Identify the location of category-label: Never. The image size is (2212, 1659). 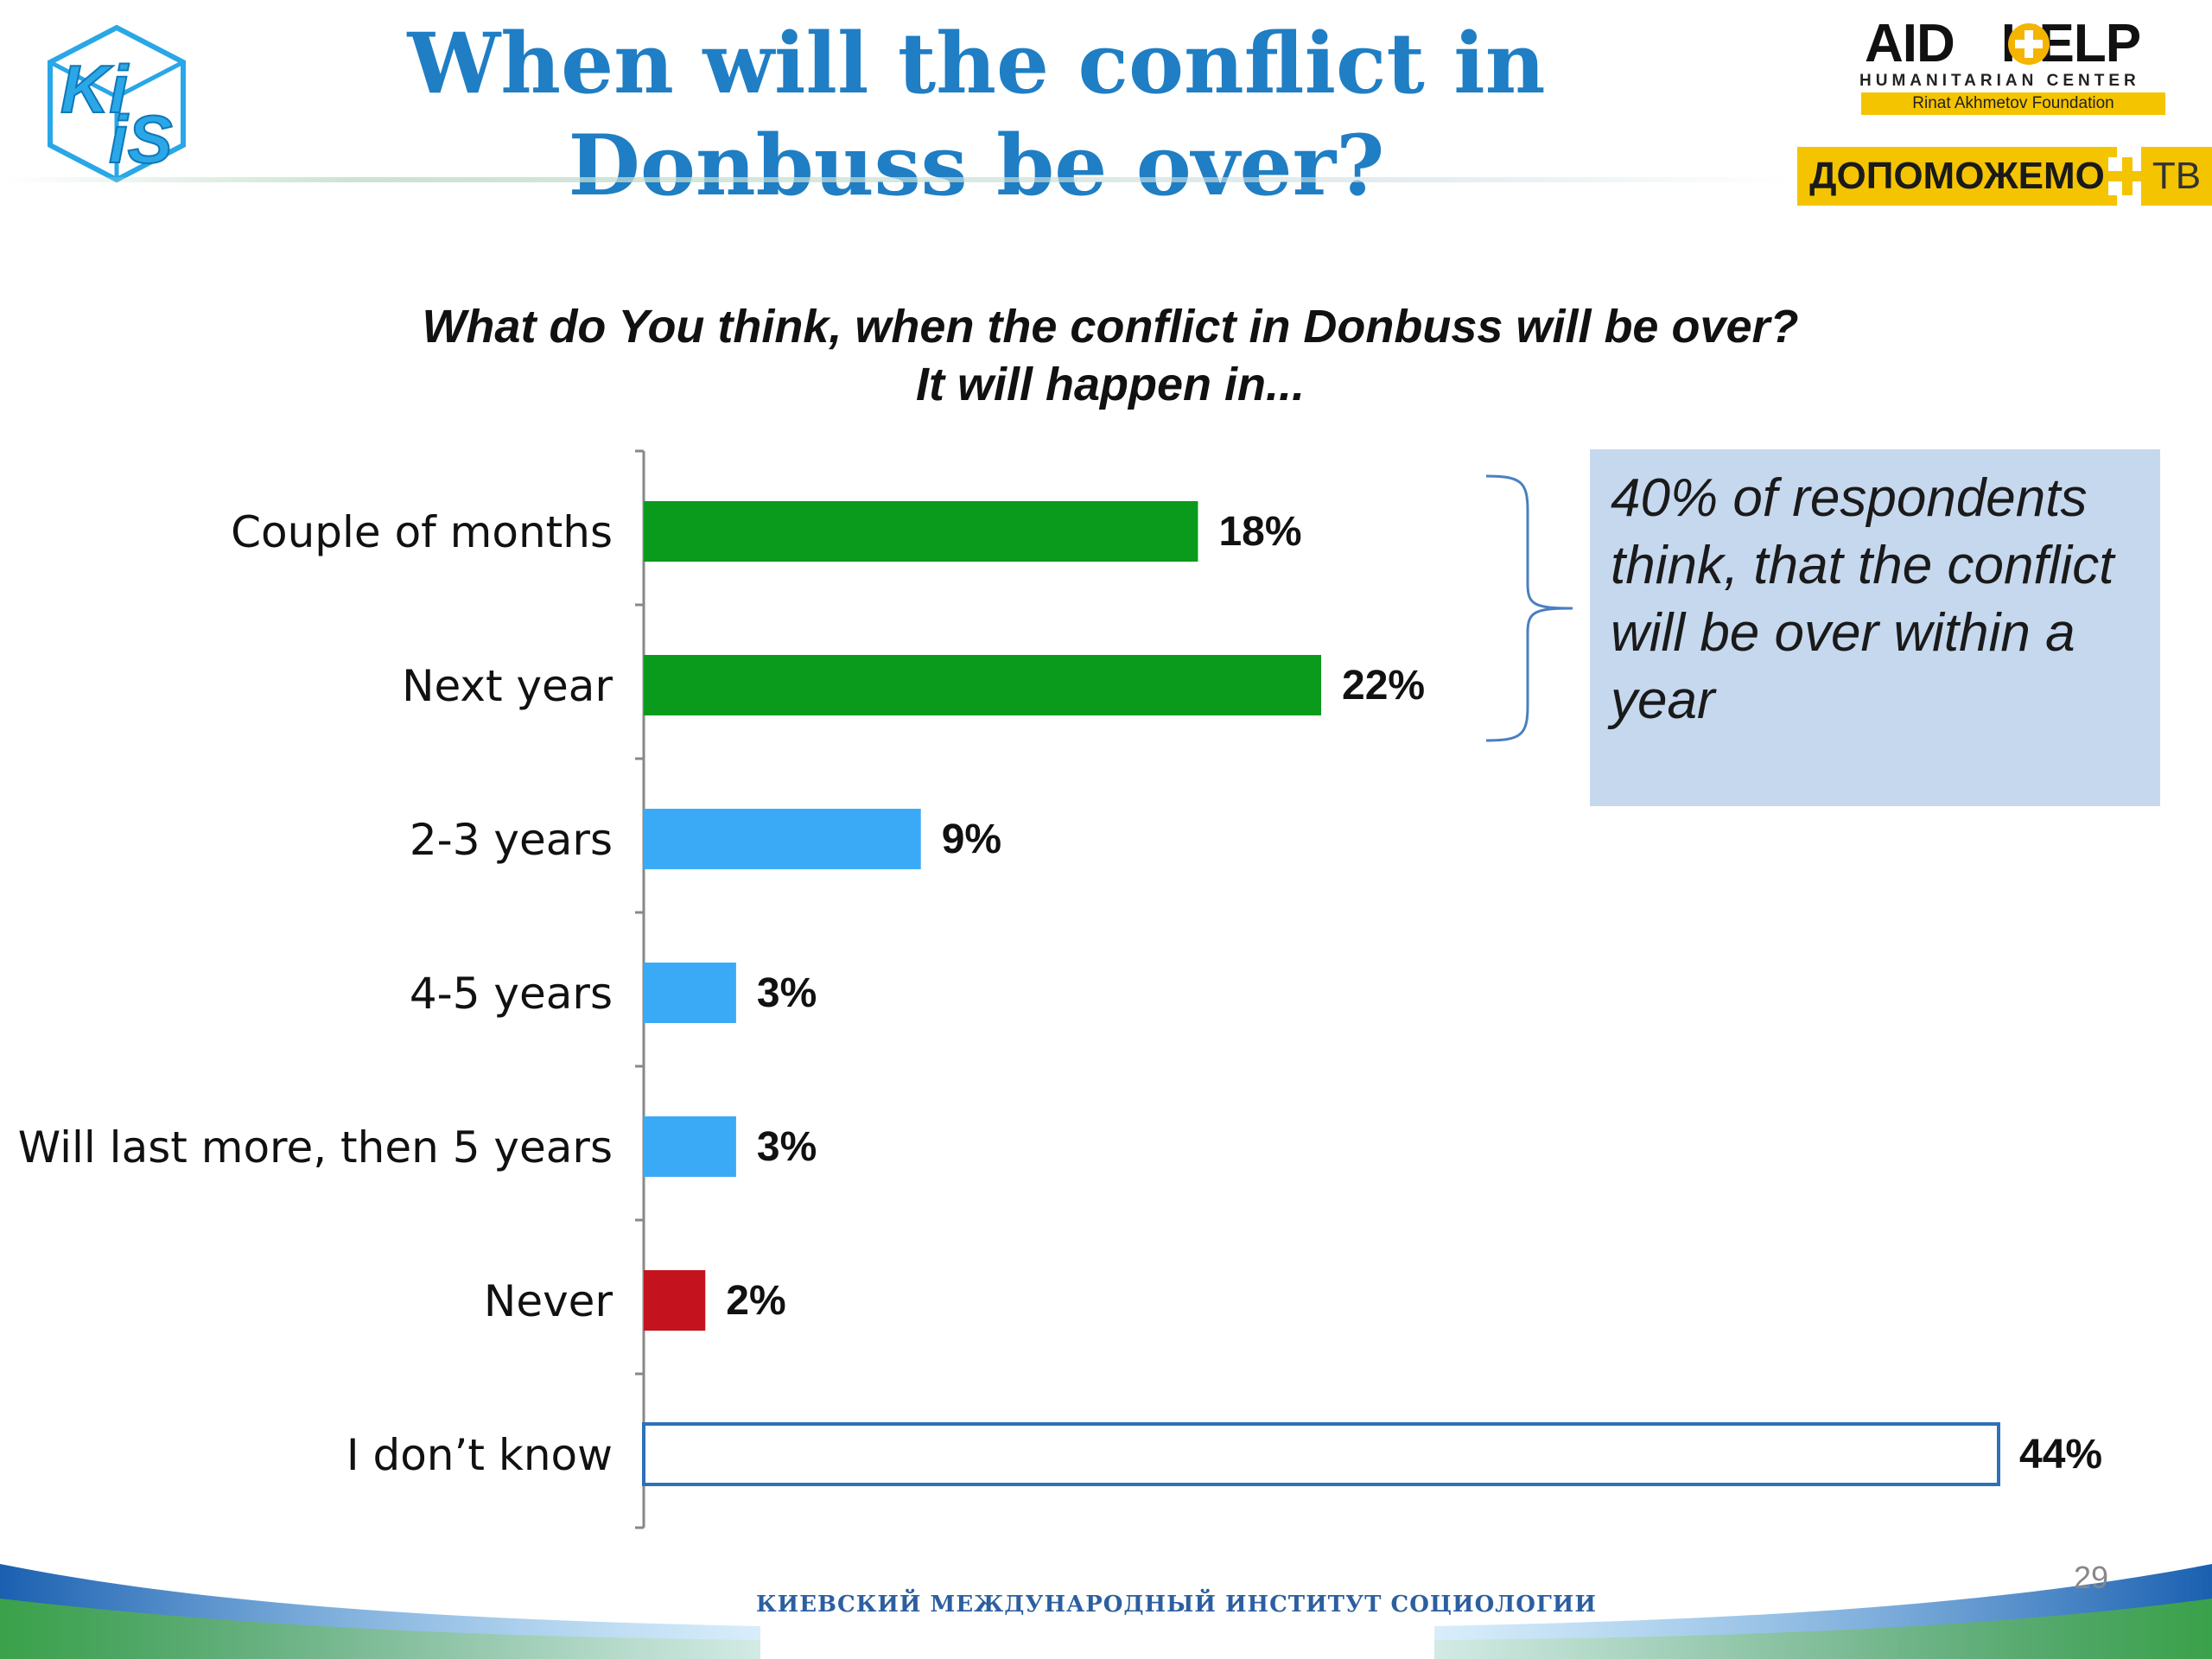
(548, 1301).